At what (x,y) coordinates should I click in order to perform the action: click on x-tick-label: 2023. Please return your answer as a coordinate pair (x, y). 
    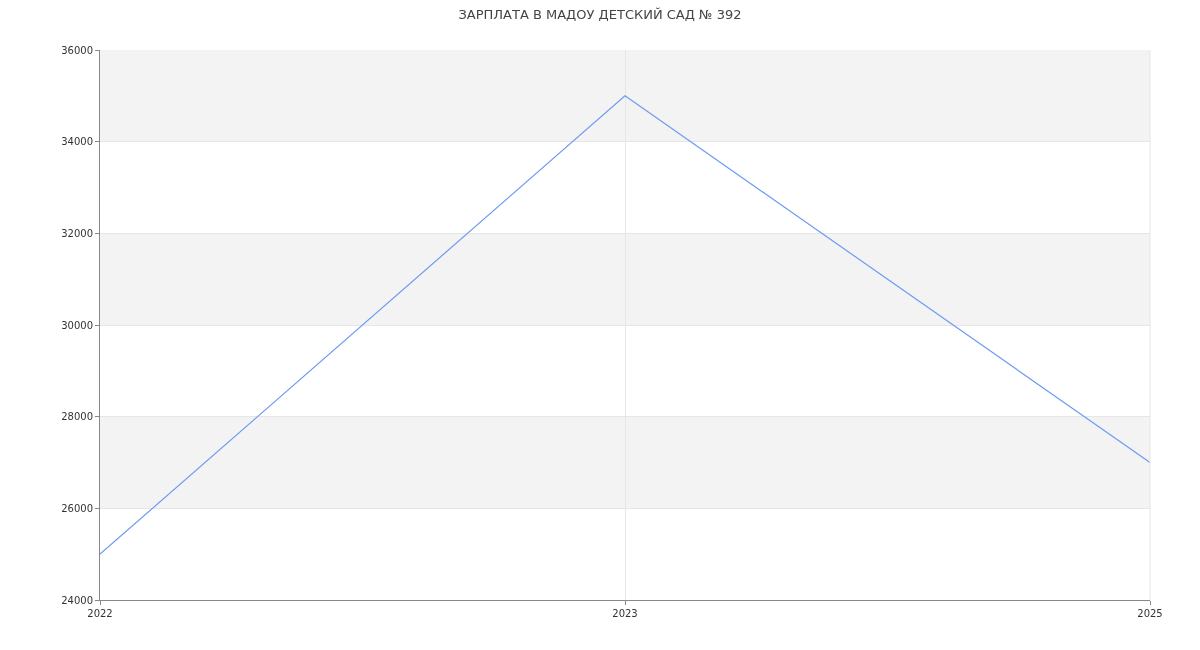
    Looking at the image, I should click on (625, 613).